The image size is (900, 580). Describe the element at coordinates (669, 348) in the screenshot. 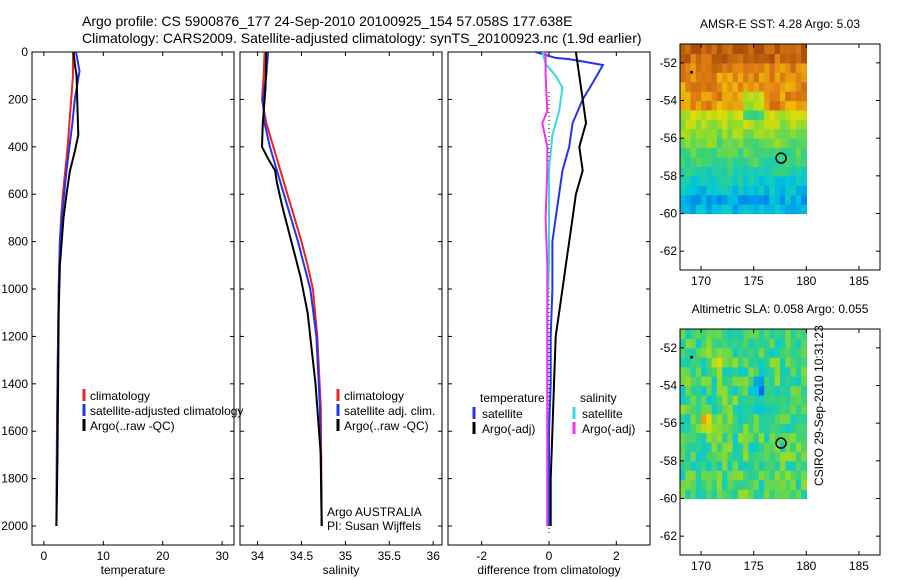

I see `y-tick-label: -52` at that location.